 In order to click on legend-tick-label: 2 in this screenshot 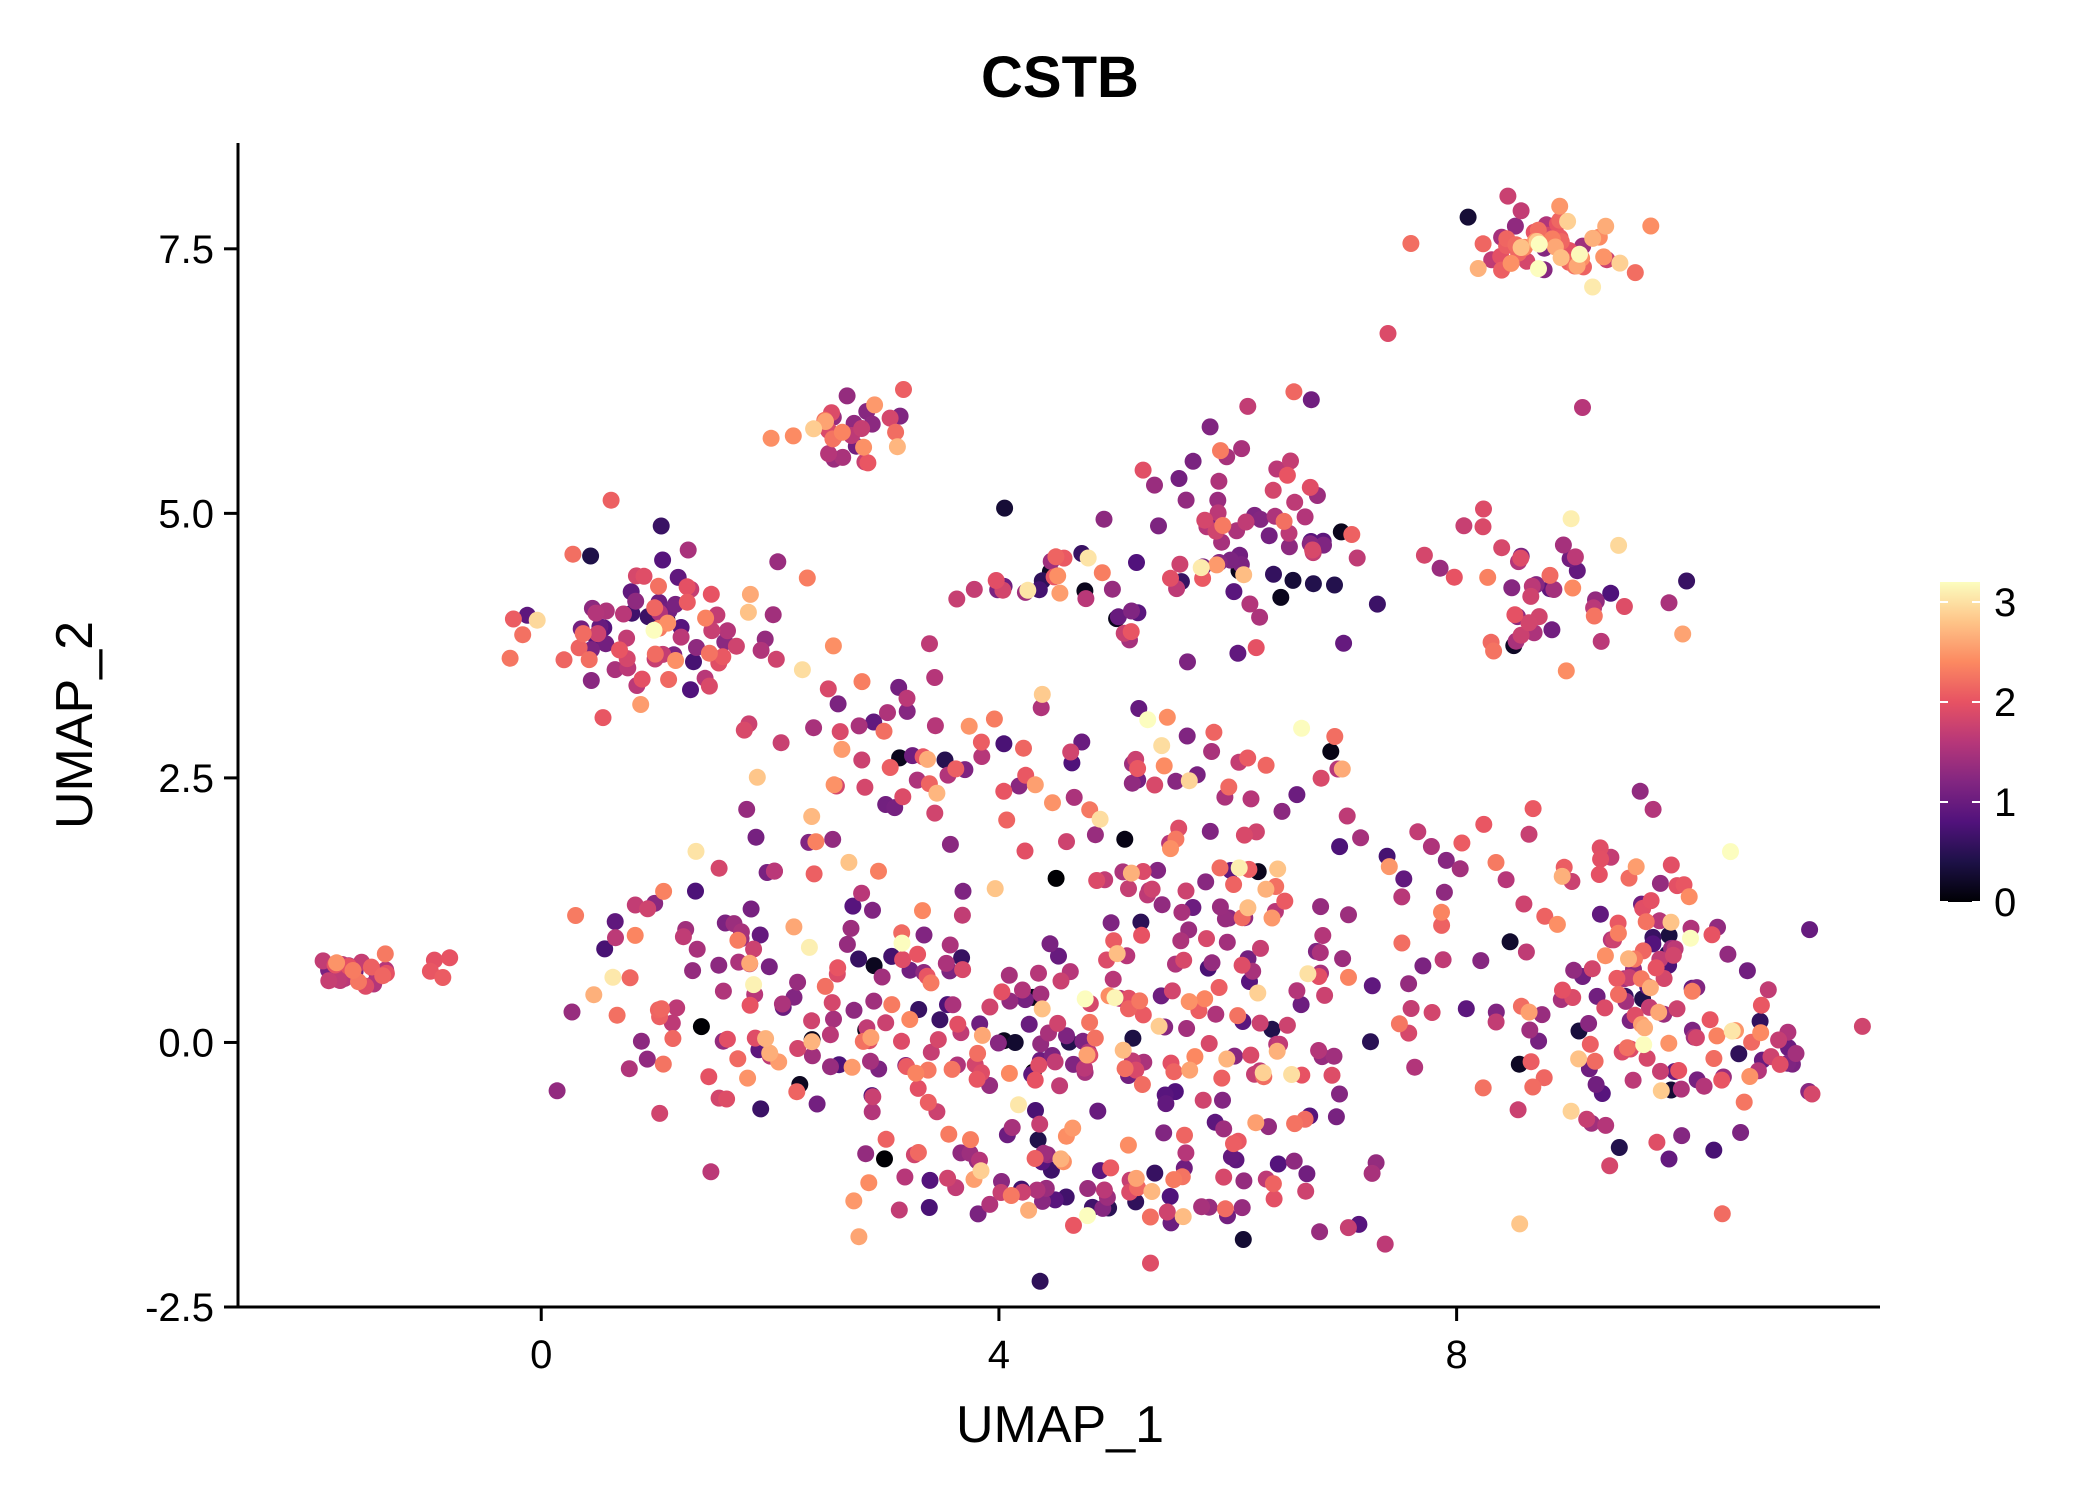, I will do `click(2005, 703)`.